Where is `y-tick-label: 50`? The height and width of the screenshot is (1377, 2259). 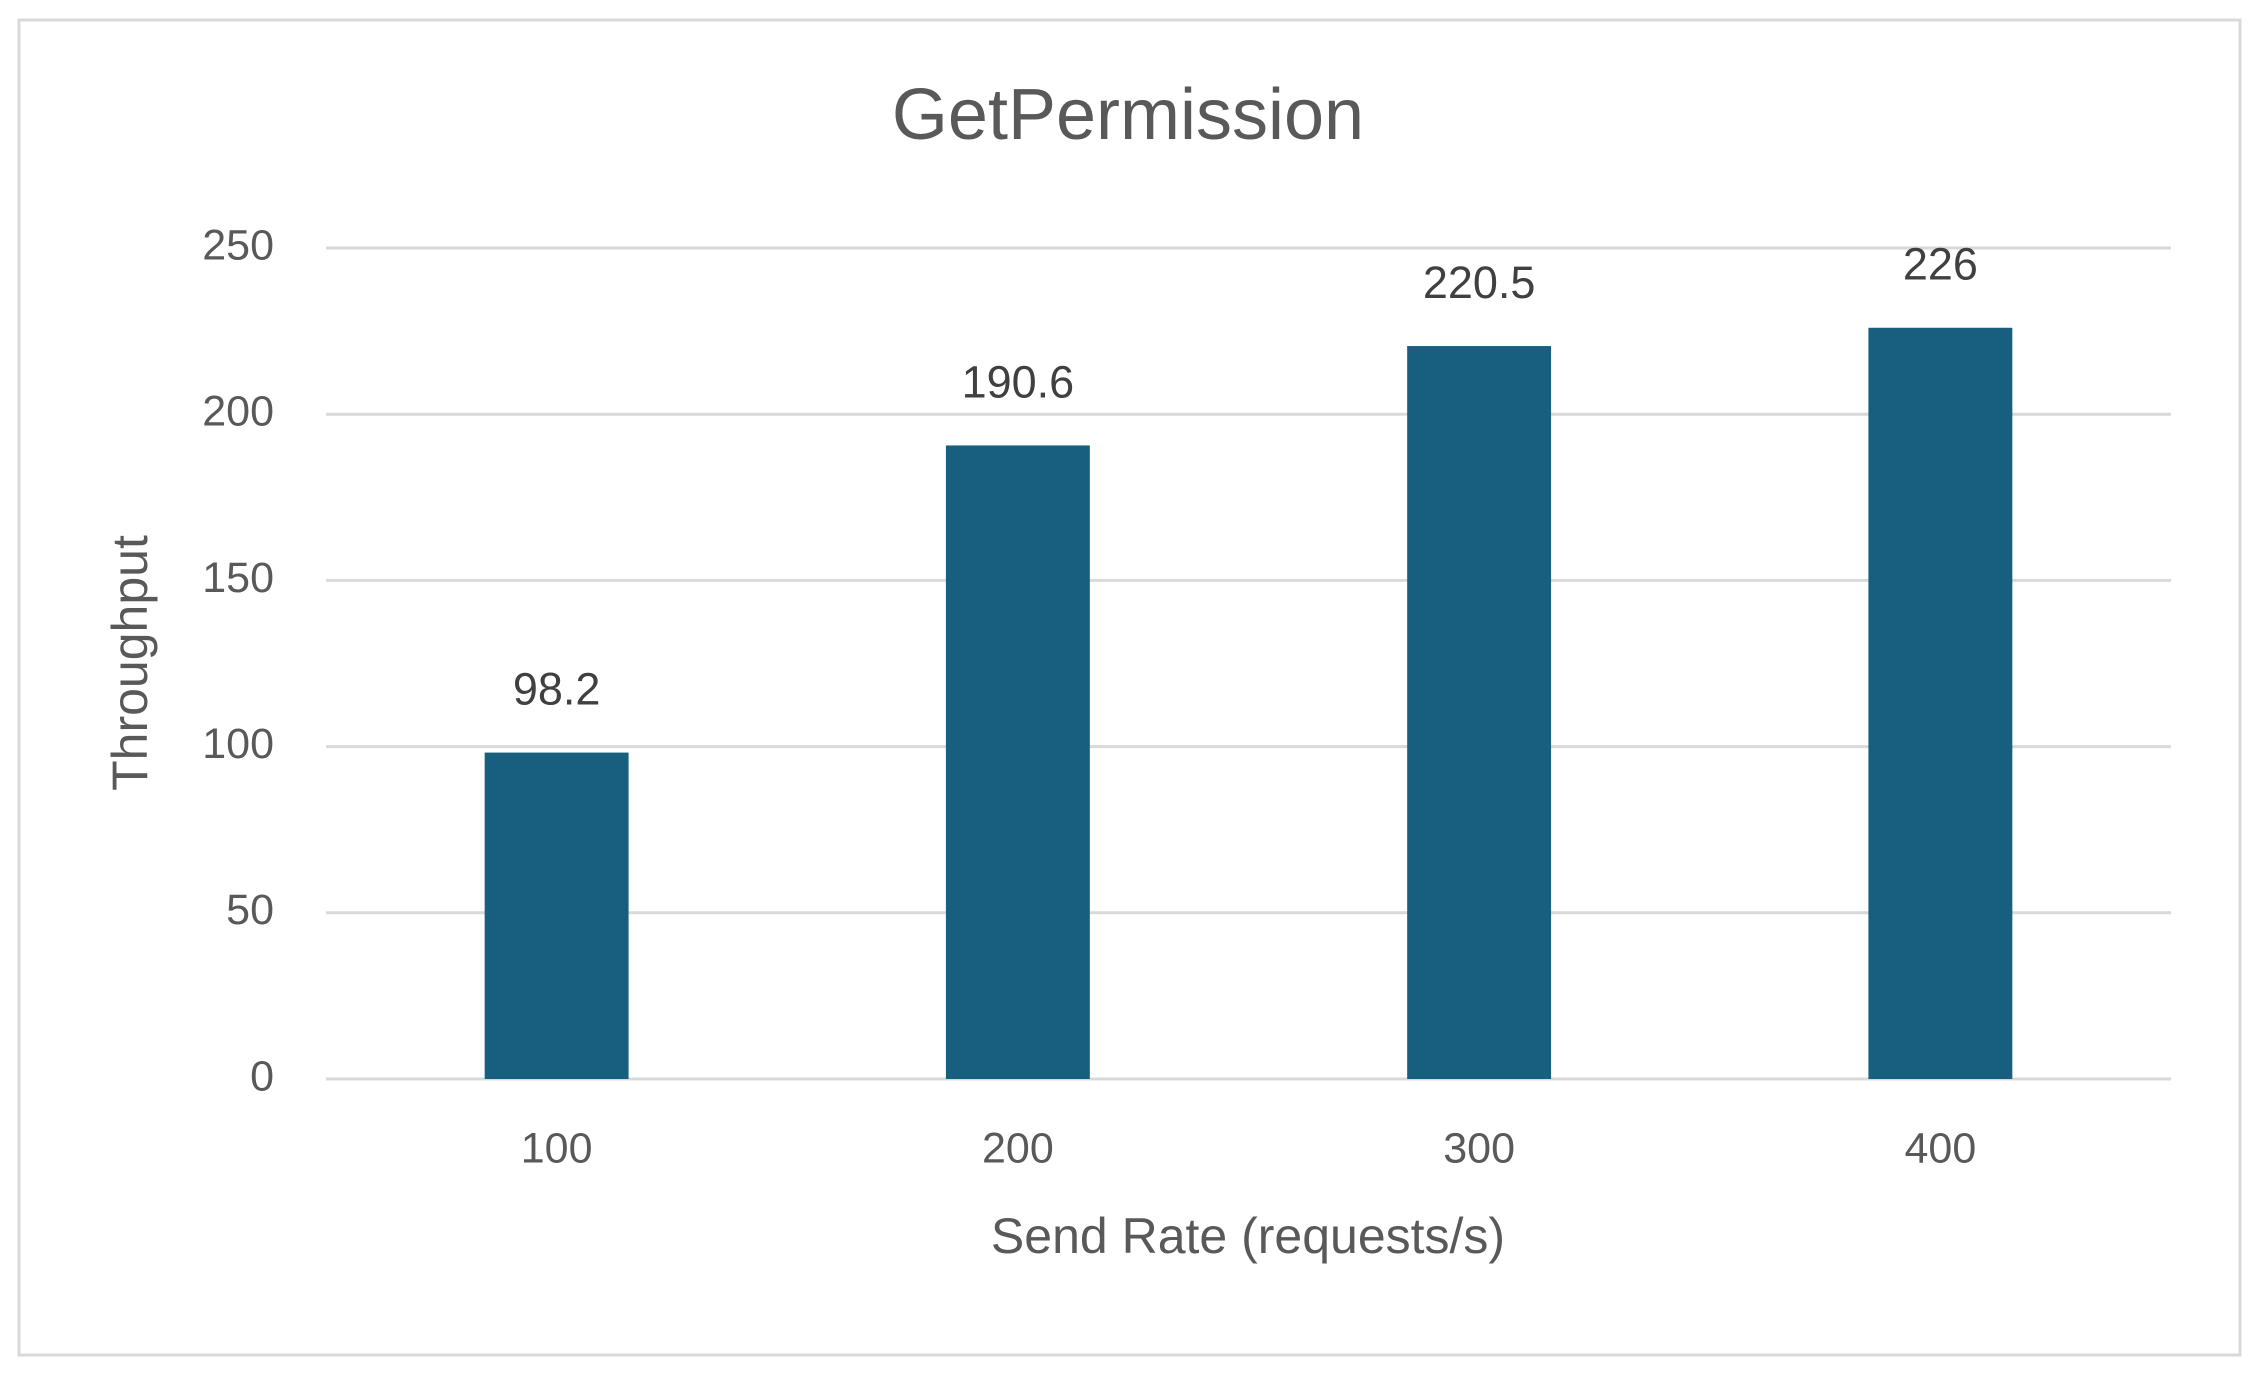
y-tick-label: 50 is located at coordinates (250, 910).